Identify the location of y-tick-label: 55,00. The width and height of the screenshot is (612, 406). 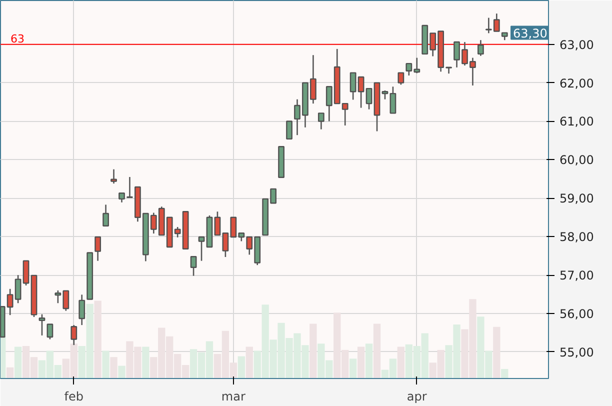
(577, 352).